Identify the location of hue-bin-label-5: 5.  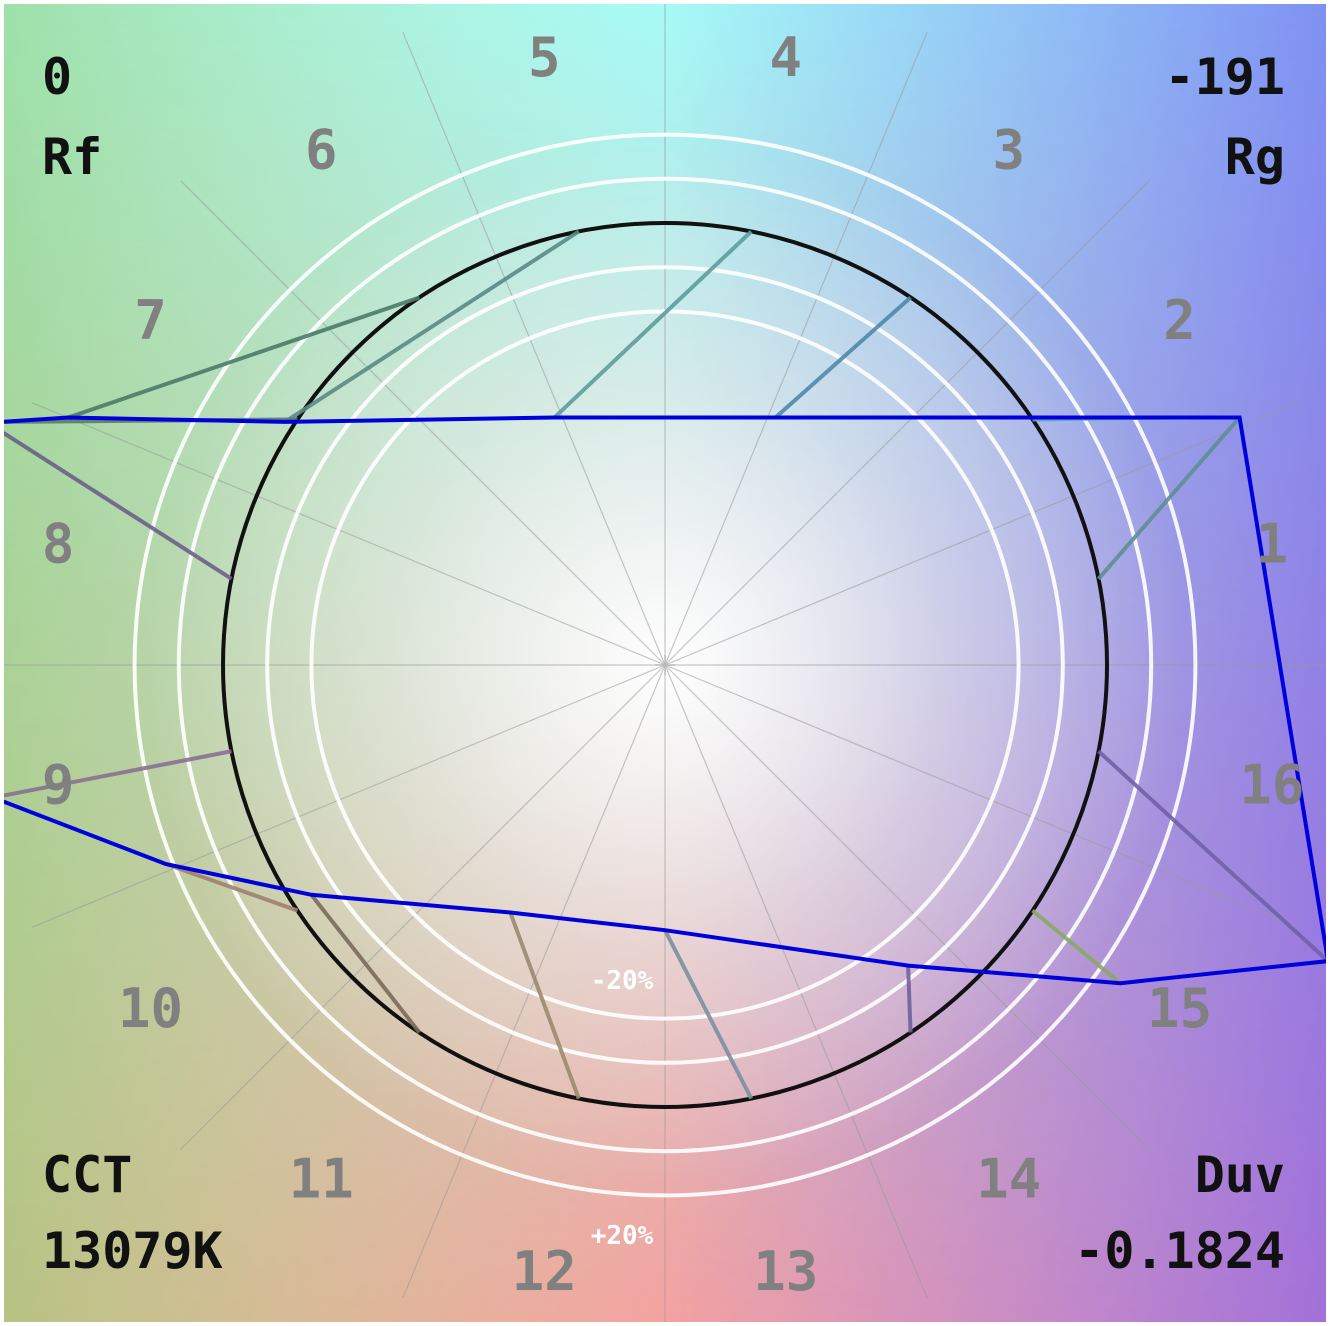
(544, 57).